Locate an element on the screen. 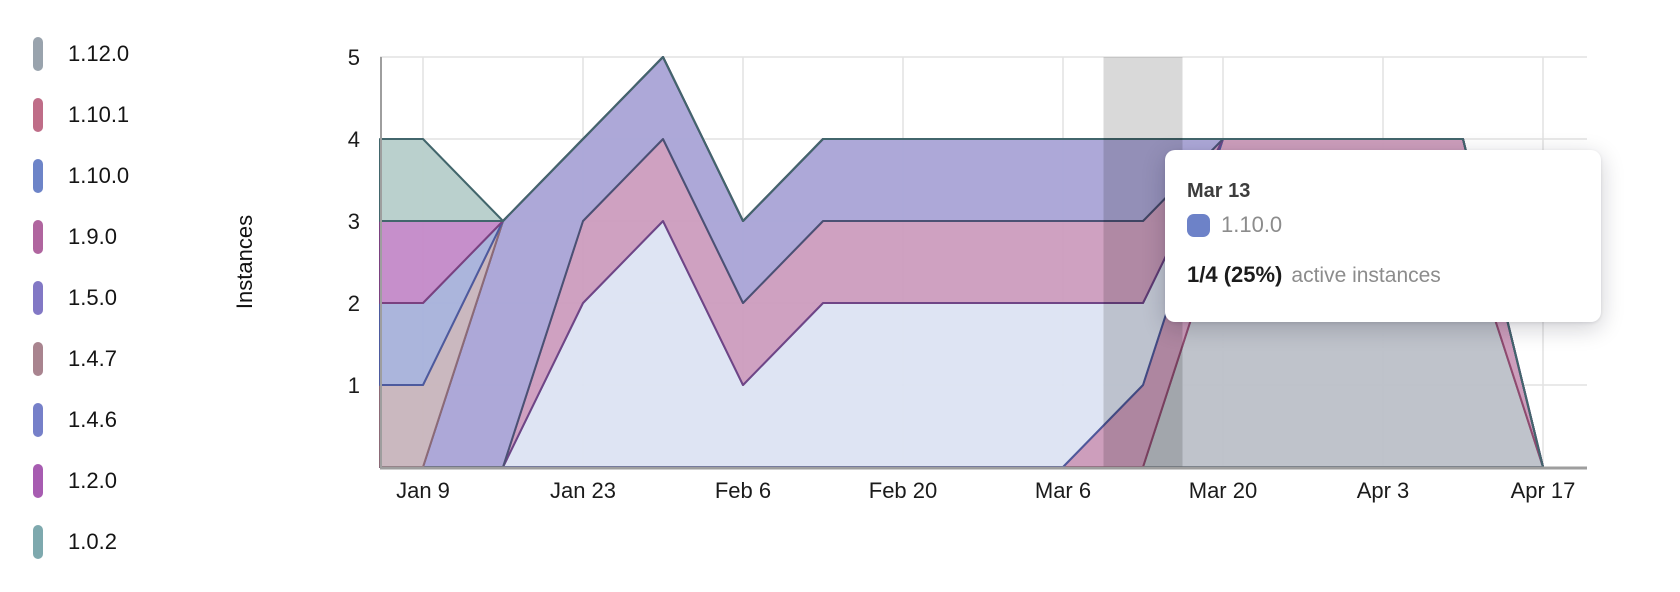  legend-item-1.5.0: 1.5.0 is located at coordinates (81, 298).